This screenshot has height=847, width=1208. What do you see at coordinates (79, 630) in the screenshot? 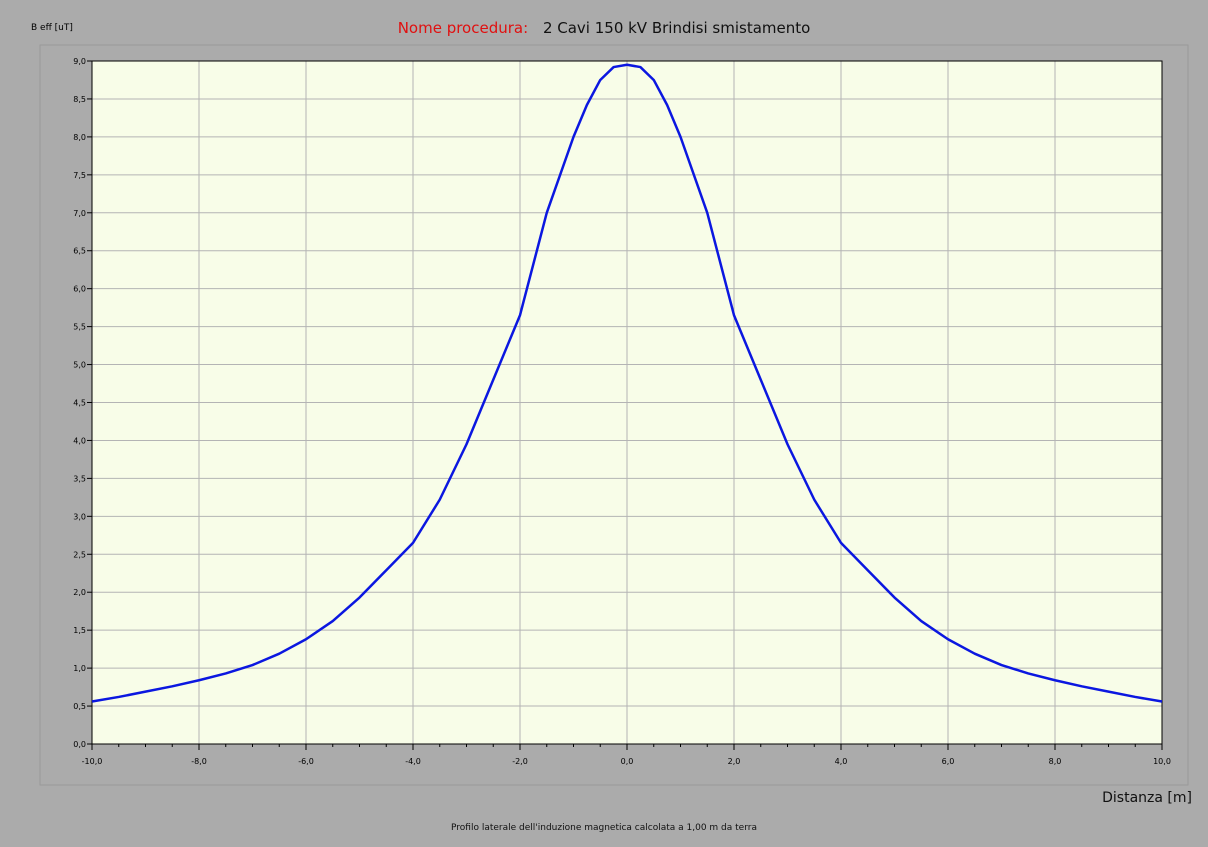
I see `y-tick-label: 1,5` at bounding box center [79, 630].